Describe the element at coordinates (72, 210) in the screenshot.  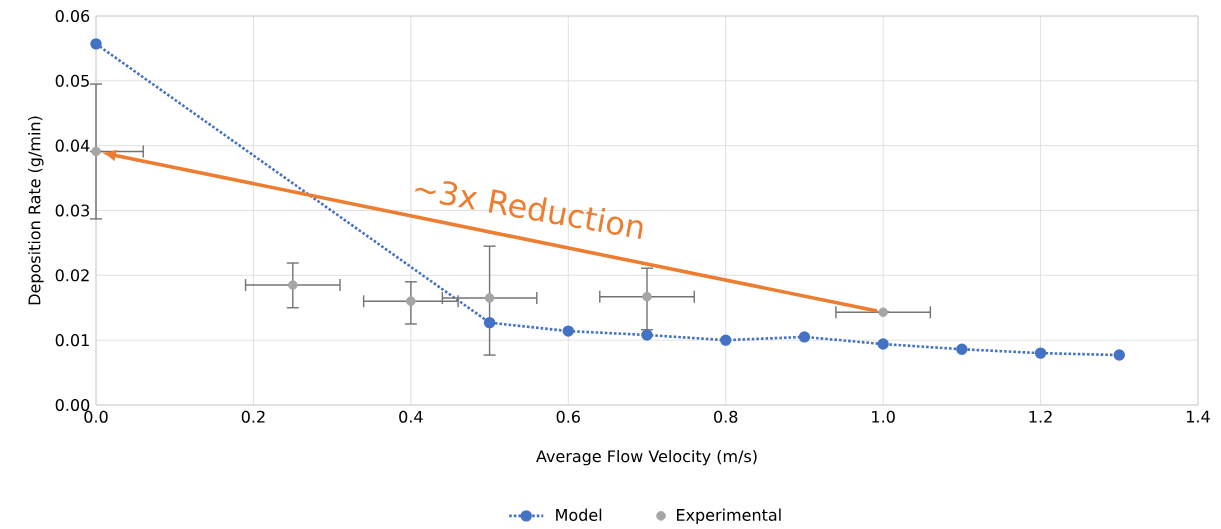
I see `y-tick-label: 0.03` at that location.